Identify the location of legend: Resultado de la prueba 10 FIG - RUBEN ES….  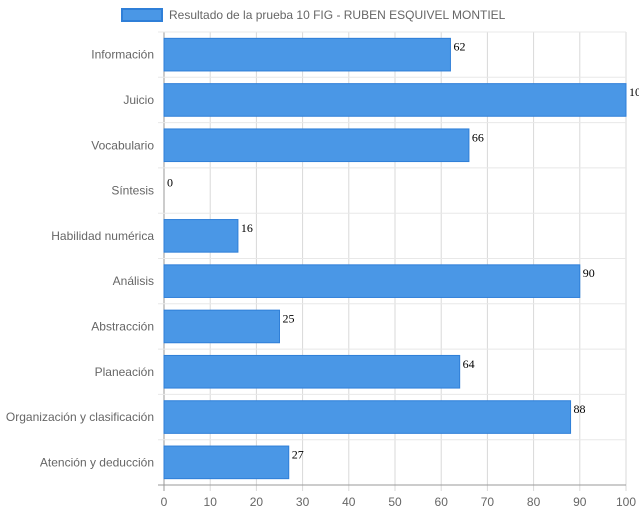
(313, 15).